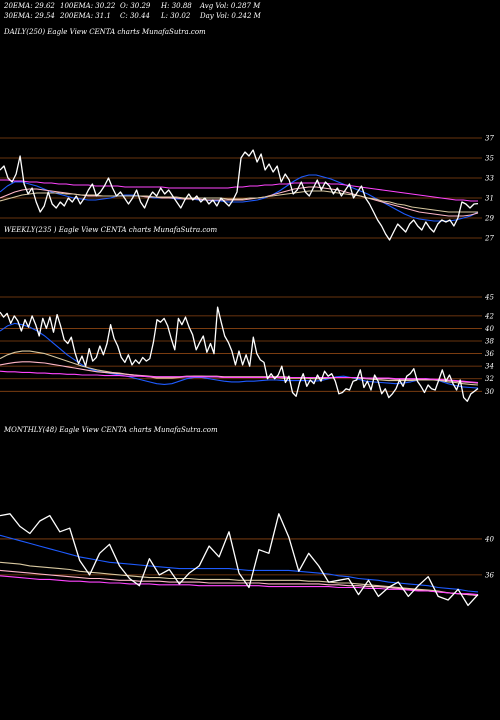 The width and height of the screenshot is (500, 720). What do you see at coordinates (230, 16) in the screenshot?
I see `header-day-vol: Day Vol: 0.242 M` at bounding box center [230, 16].